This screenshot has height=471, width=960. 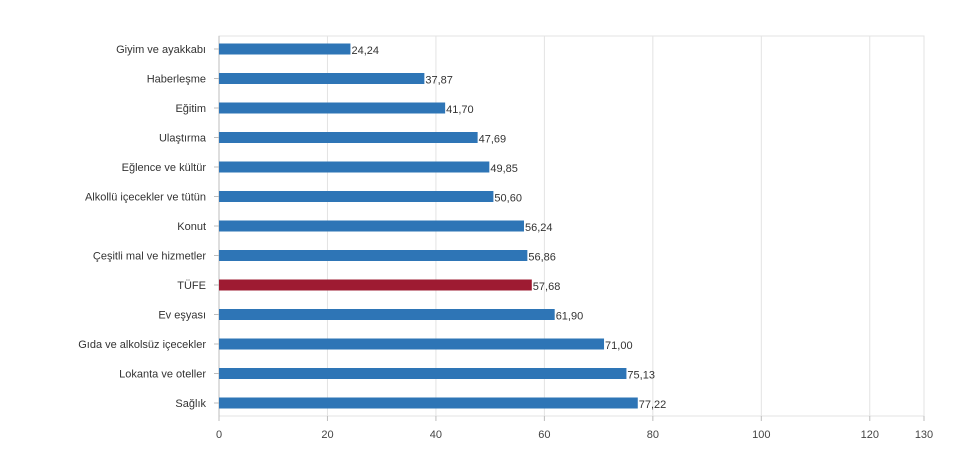 What do you see at coordinates (149, 257) in the screenshot?
I see `category-label: Çeşitli mal ve hizmetler` at bounding box center [149, 257].